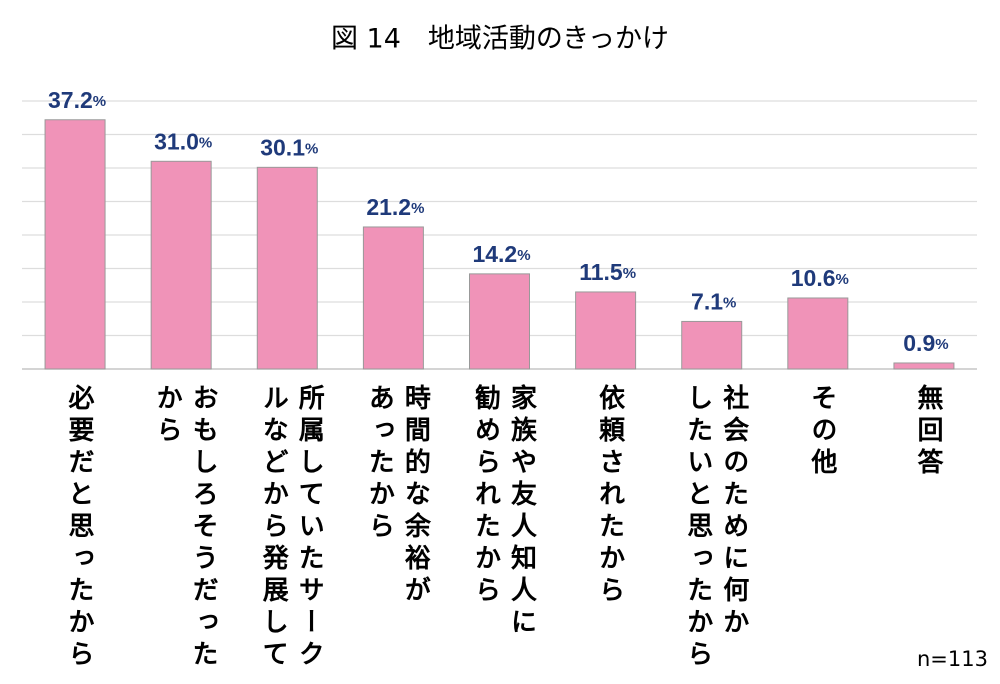 The image size is (1000, 684). I want to click on value-label: 11.5%, so click(607, 272).